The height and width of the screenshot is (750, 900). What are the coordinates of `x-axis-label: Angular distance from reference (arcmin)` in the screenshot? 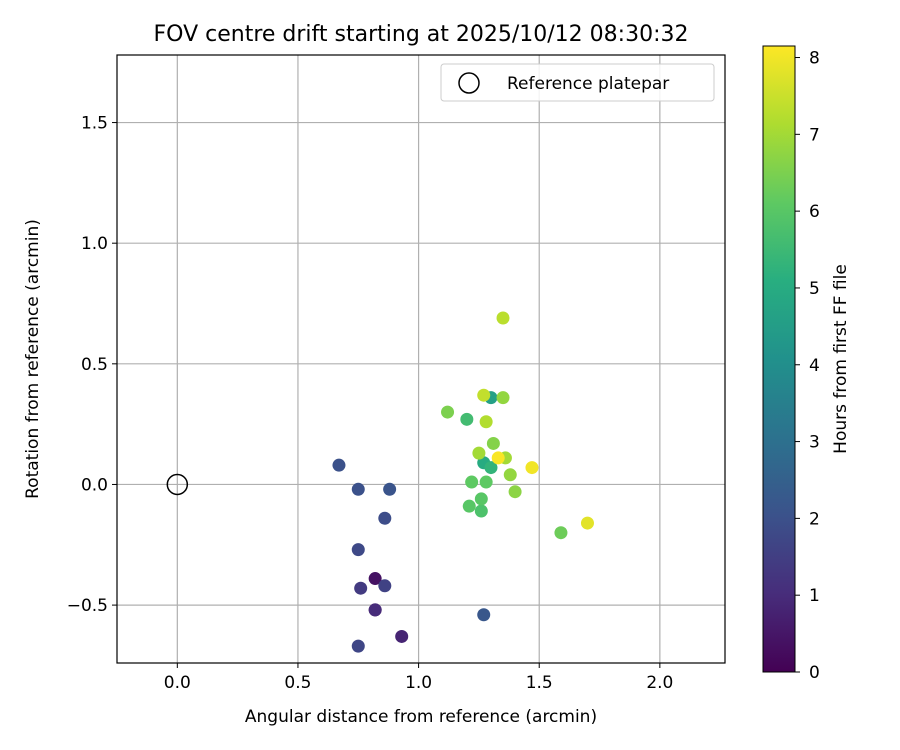 It's located at (421, 717).